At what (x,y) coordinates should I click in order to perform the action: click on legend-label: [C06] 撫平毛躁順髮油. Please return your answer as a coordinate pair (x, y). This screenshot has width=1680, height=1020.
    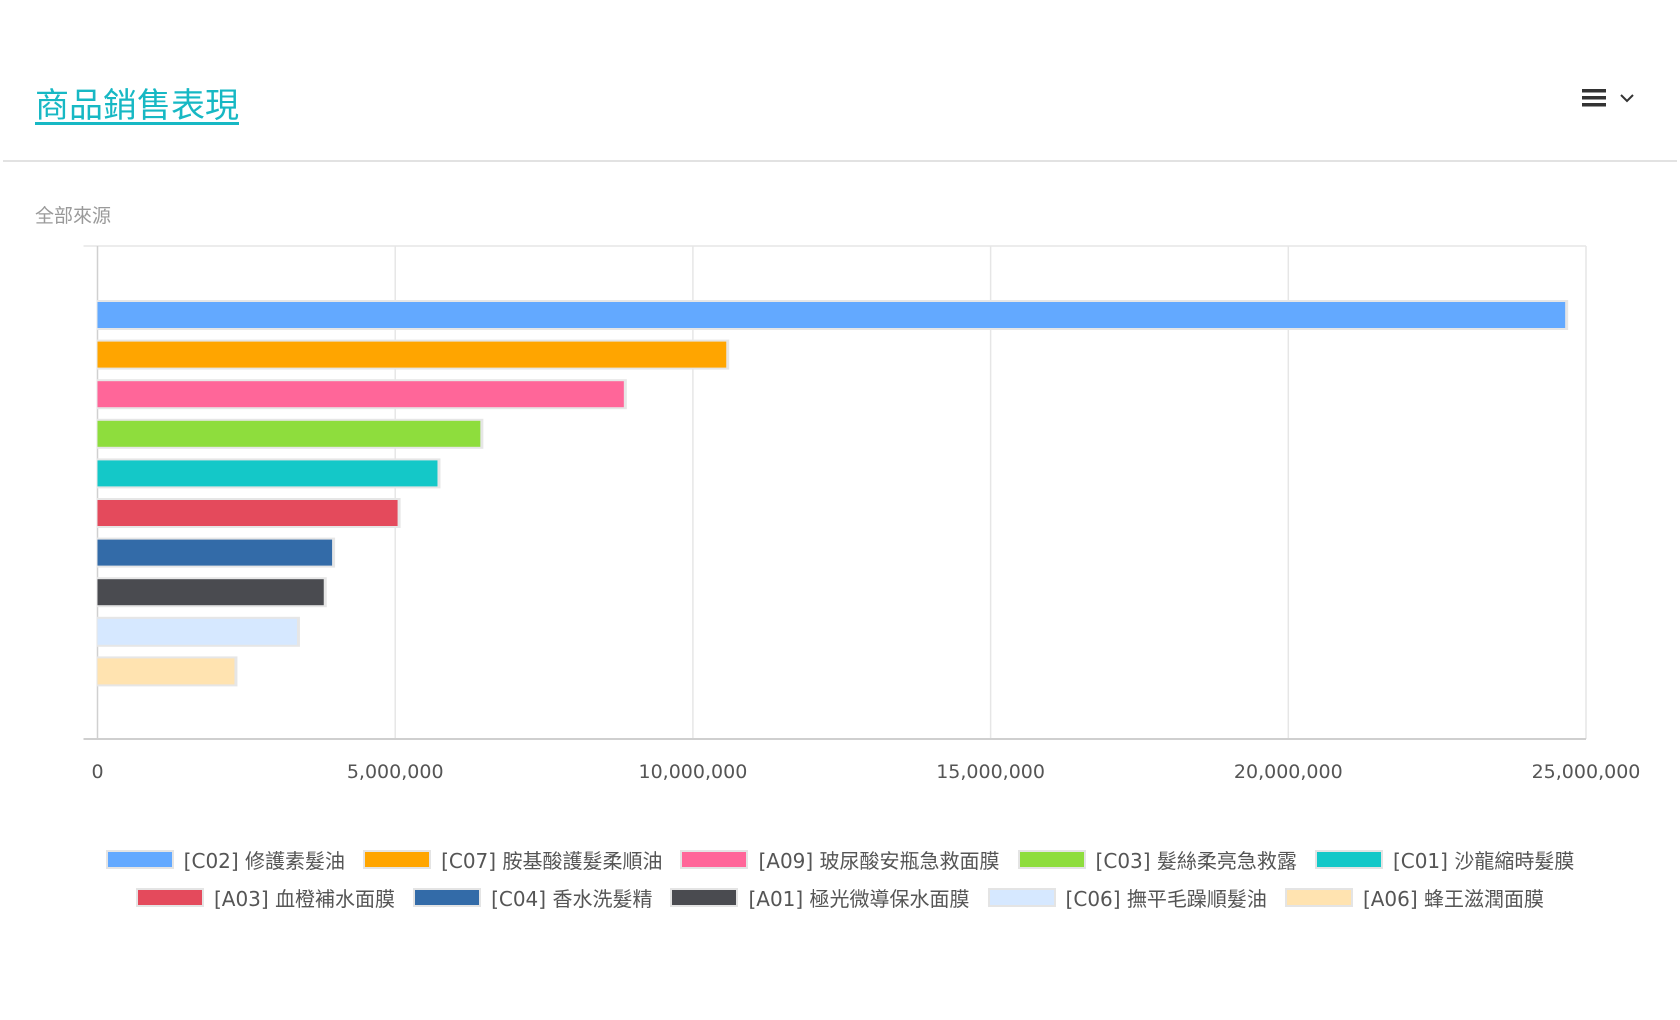
    Looking at the image, I should click on (1166, 899).